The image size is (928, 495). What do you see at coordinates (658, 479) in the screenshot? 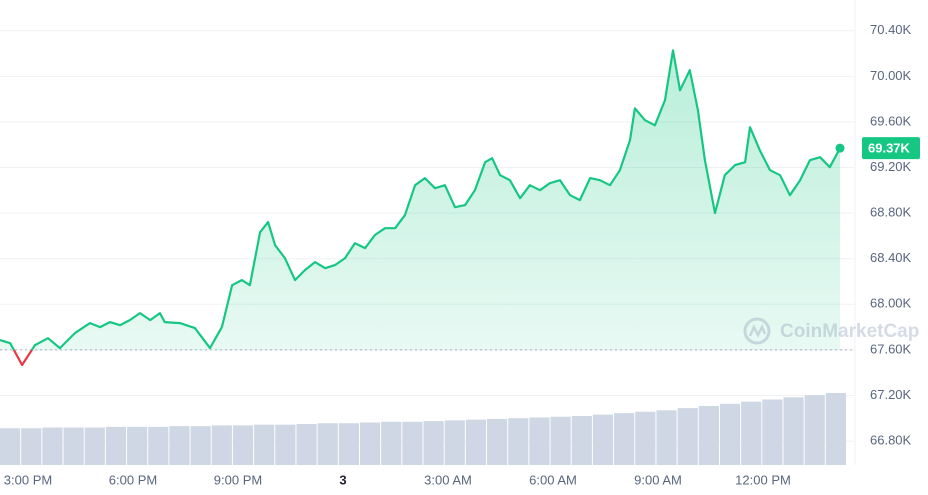
I see `x-tick-label: 9:00 AM` at bounding box center [658, 479].